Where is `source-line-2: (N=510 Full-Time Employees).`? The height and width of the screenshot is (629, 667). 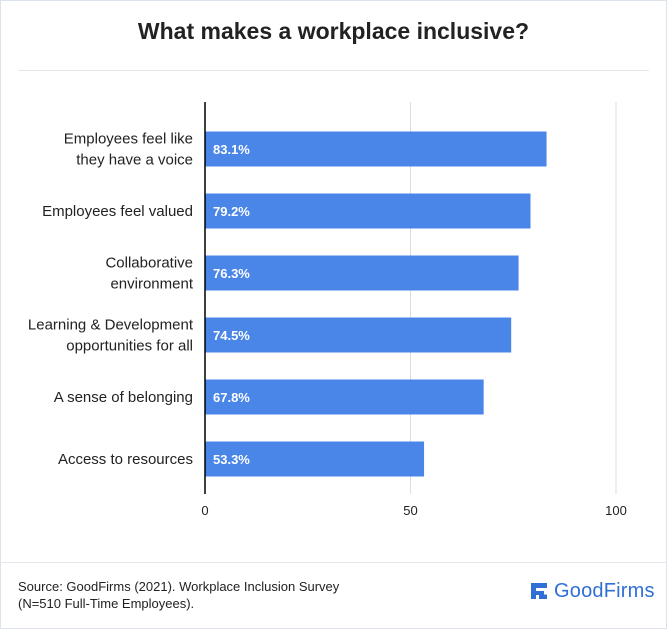
source-line-2: (N=510 Full-Time Employees). is located at coordinates (106, 603).